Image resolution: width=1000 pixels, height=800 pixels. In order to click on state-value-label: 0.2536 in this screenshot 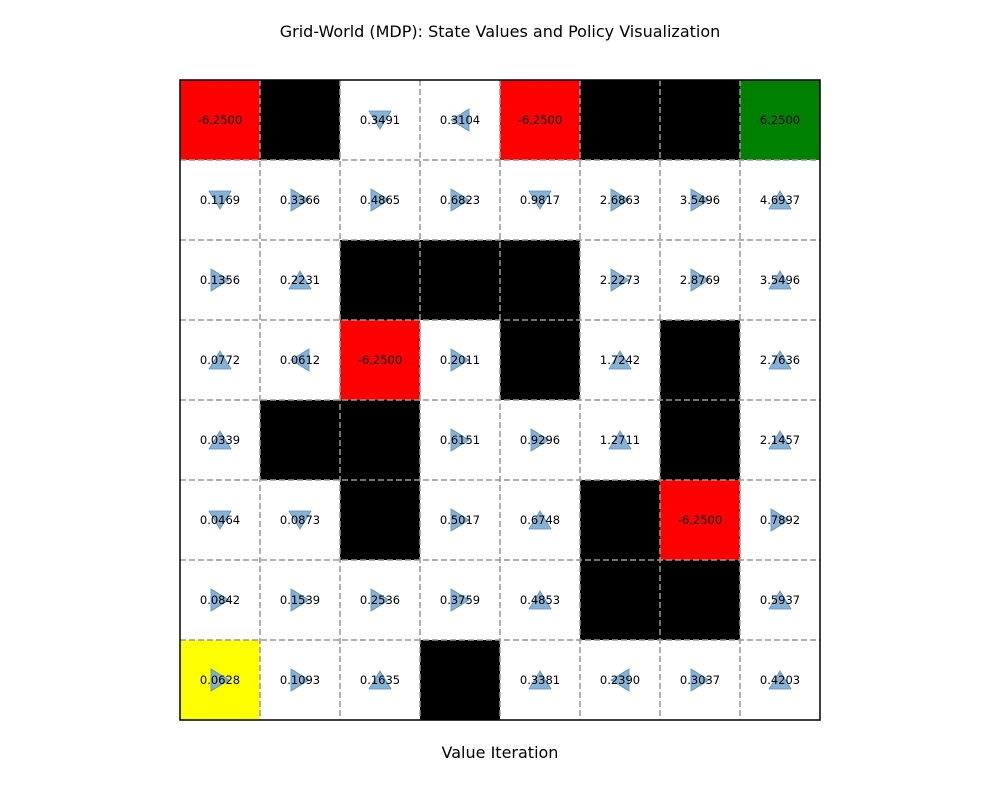, I will do `click(380, 600)`.